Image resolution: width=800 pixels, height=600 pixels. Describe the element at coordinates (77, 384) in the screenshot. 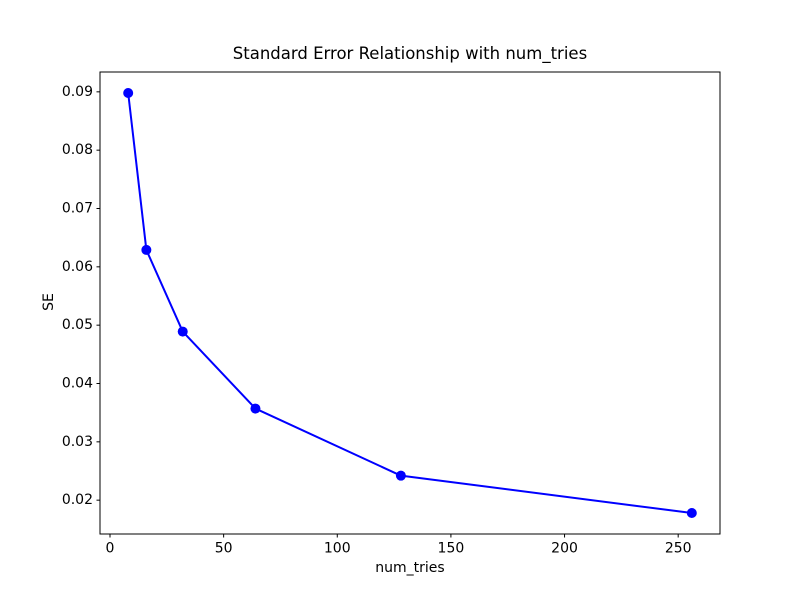

I see `y-tick-label: 0.04` at that location.